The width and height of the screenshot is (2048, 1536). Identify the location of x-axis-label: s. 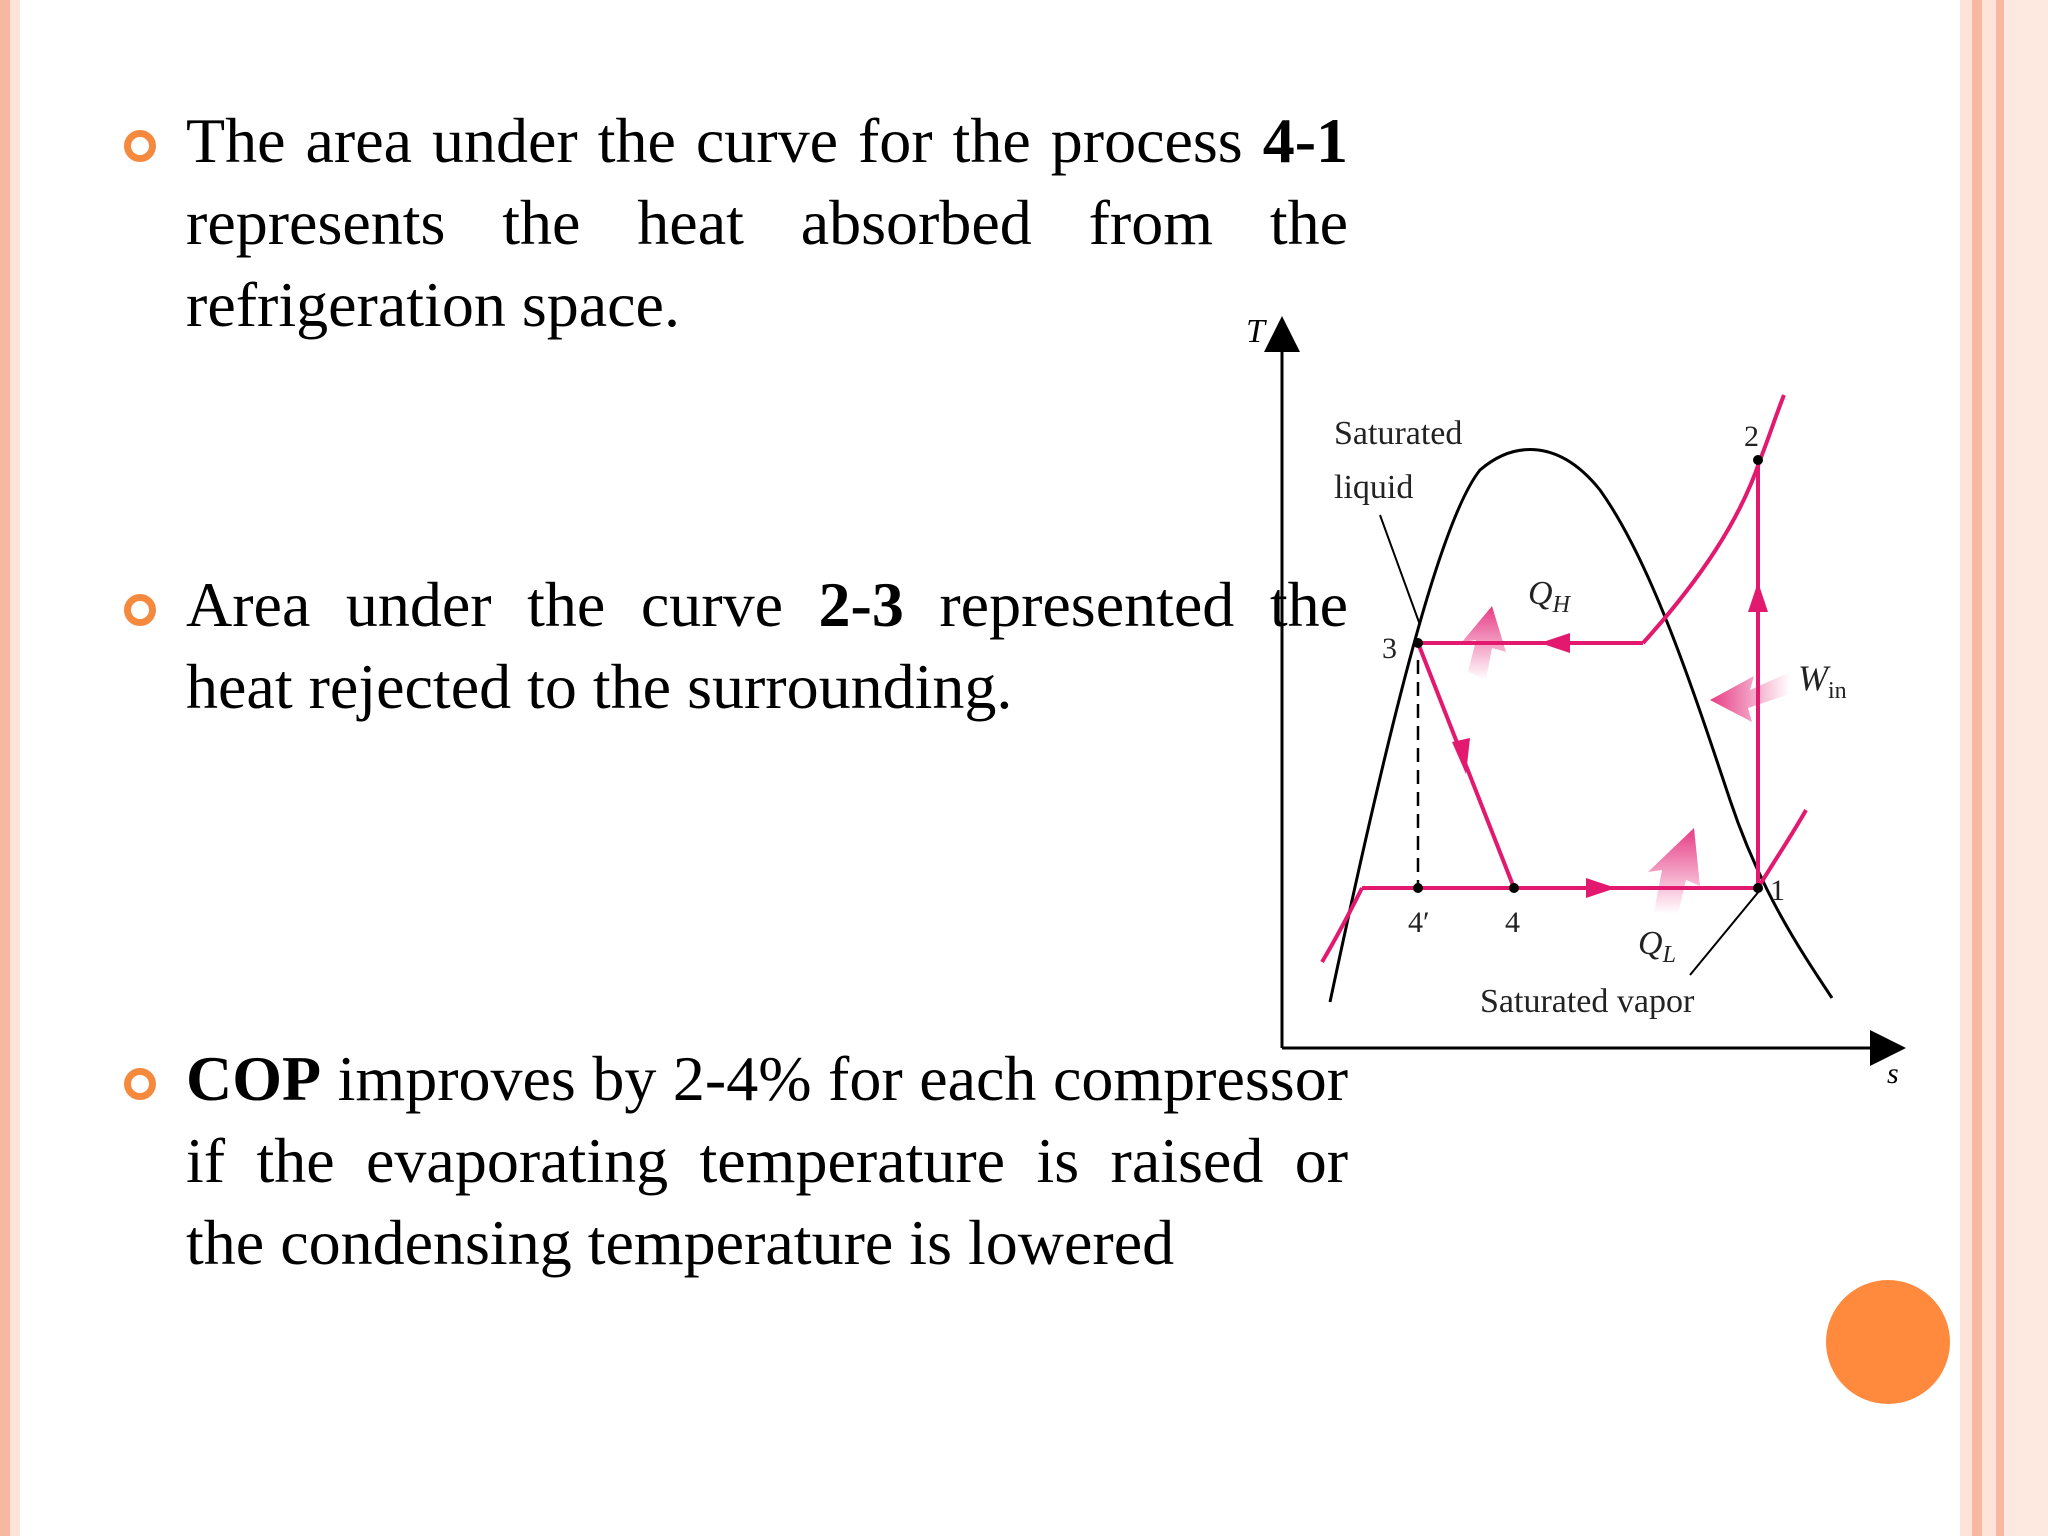
(1893, 1073).